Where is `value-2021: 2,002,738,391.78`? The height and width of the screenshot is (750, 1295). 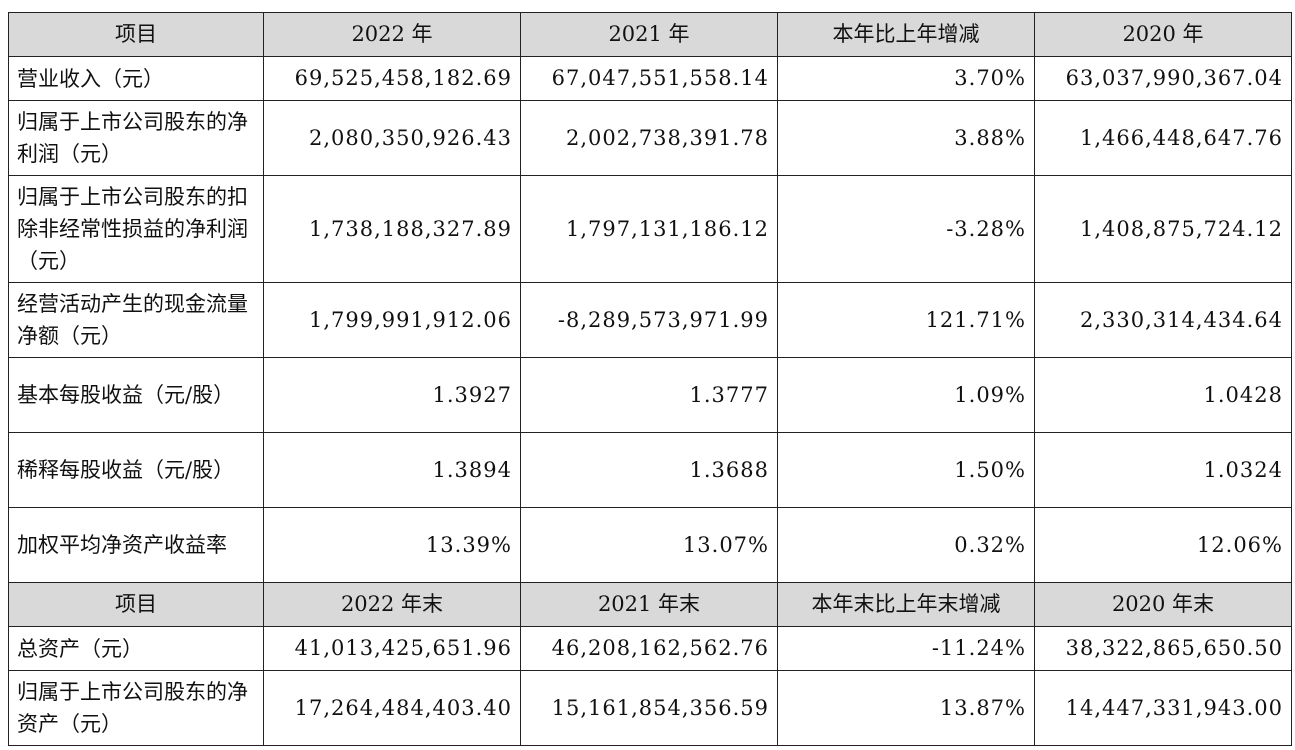
value-2021: 2,002,738,391.78 is located at coordinates (649, 138).